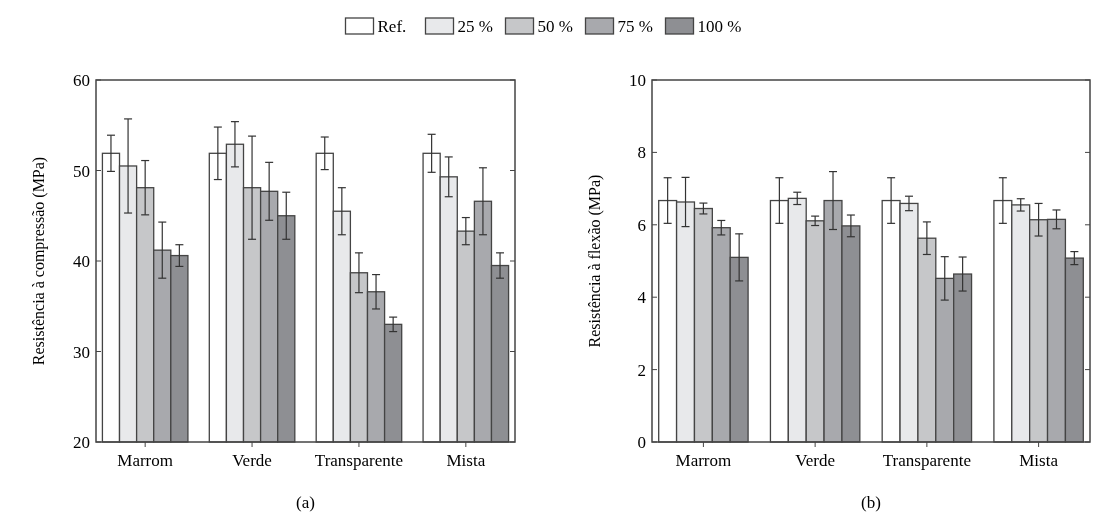  Describe the element at coordinates (81, 352) in the screenshot. I see `y-tick-label: 30` at that location.